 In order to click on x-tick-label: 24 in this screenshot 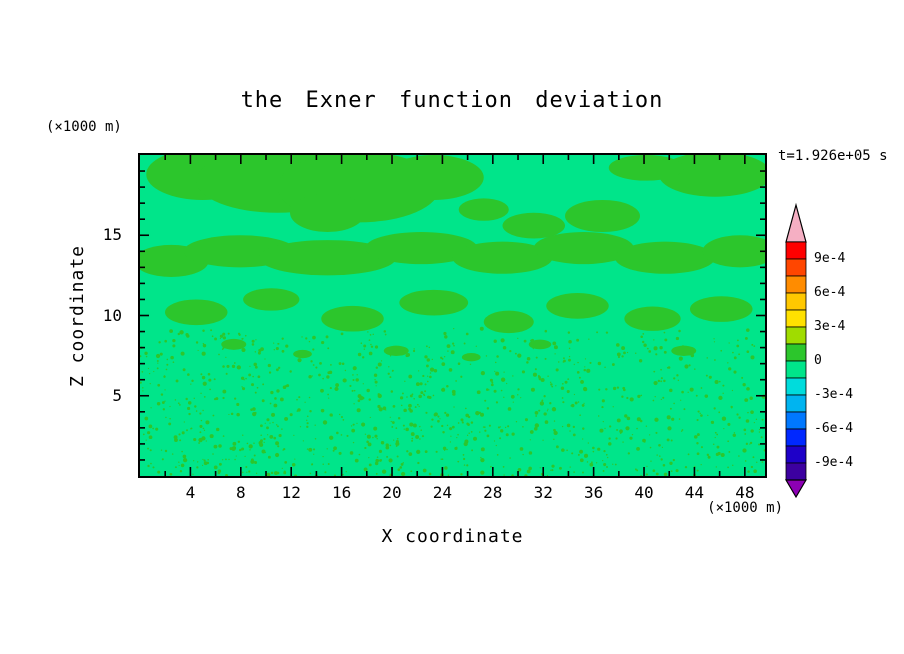, I will do `click(442, 492)`.